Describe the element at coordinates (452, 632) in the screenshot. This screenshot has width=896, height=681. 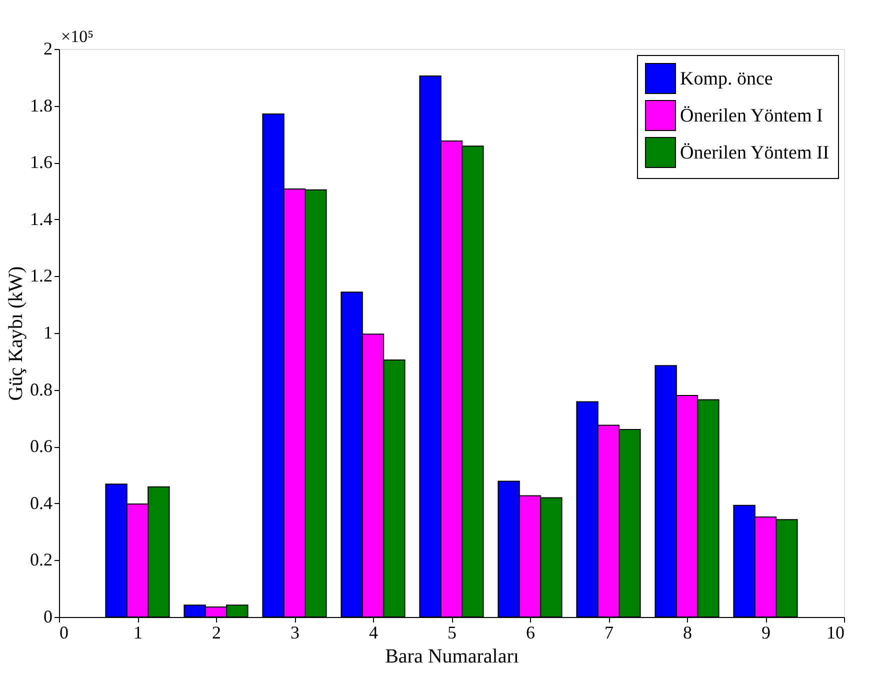
I see `x-tick-label: 5` at that location.